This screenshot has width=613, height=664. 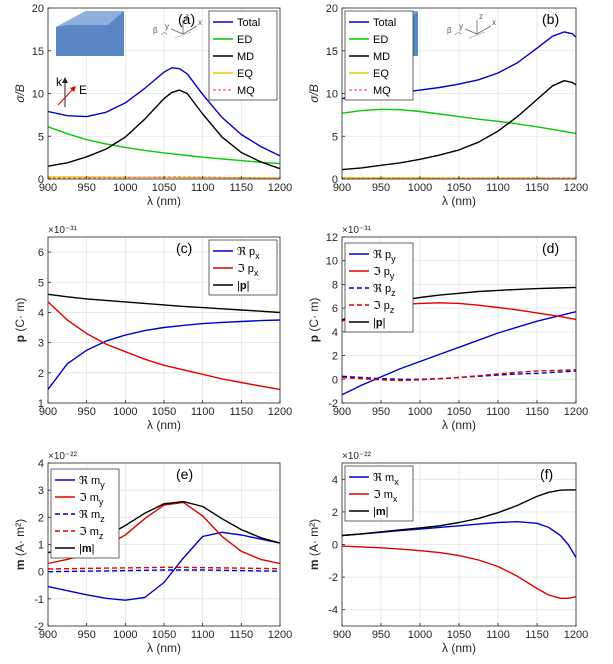 I want to click on legend-label-main: ℑ p, so click(x=245, y=269).